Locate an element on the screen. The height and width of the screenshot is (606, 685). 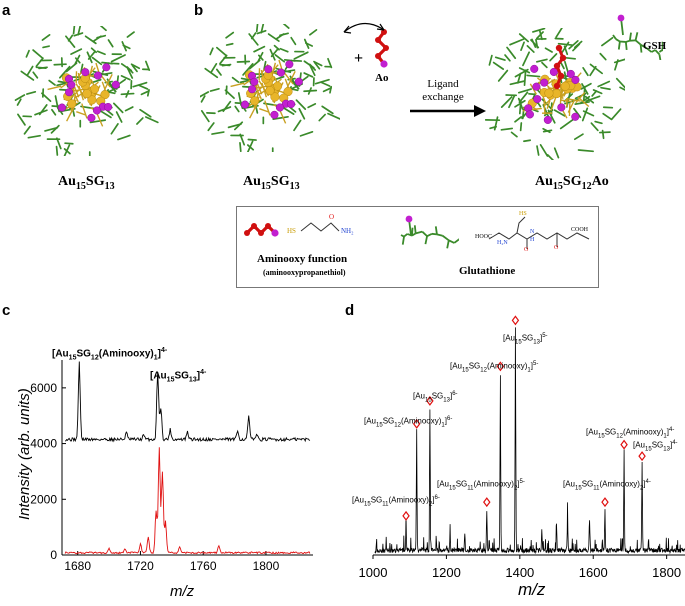
chart-c-xtick-label: 1680 is located at coordinates (77, 566).